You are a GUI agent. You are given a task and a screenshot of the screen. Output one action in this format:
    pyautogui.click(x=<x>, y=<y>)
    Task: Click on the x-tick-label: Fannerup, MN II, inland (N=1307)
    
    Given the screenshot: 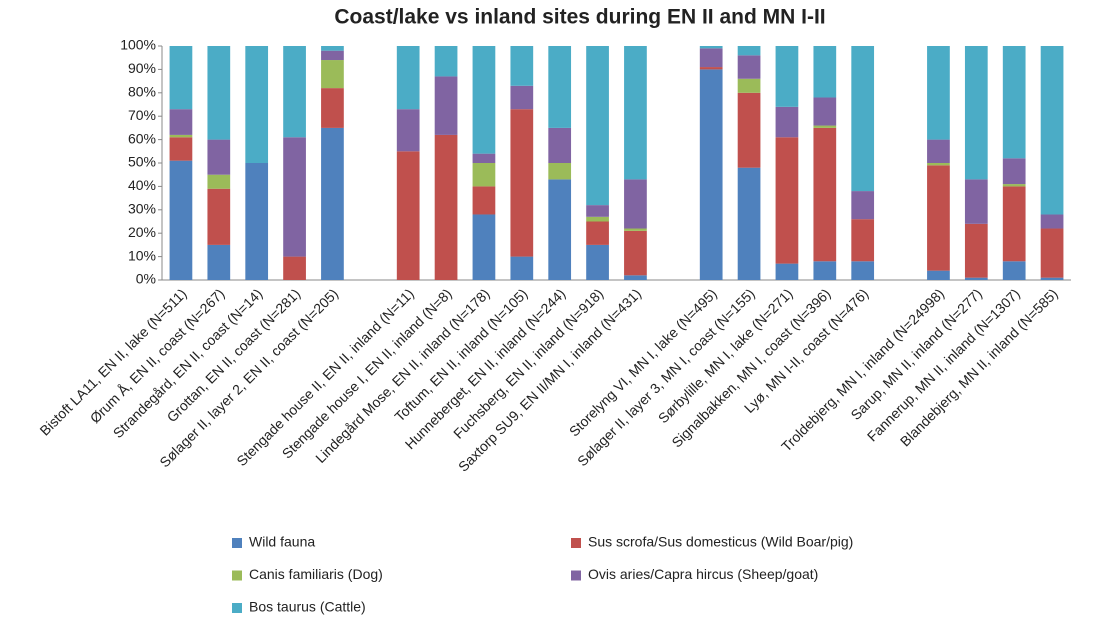 What is the action you would take?
    pyautogui.click(x=943, y=364)
    